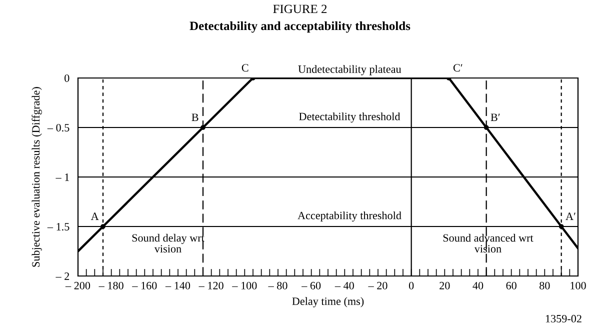 Image resolution: width=600 pixels, height=333 pixels. What do you see at coordinates (350, 216) in the screenshot?
I see `ref-line-label: Acceptability threshold` at bounding box center [350, 216].